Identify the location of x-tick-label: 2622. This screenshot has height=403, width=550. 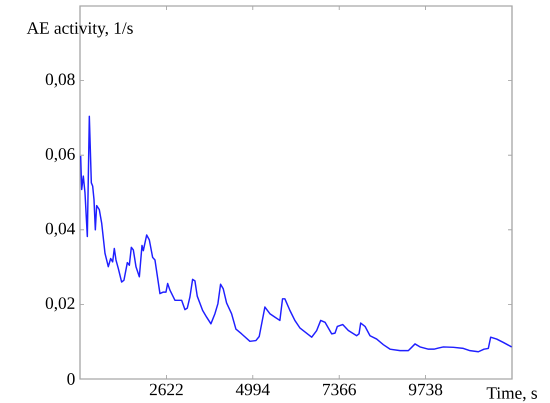
(166, 390).